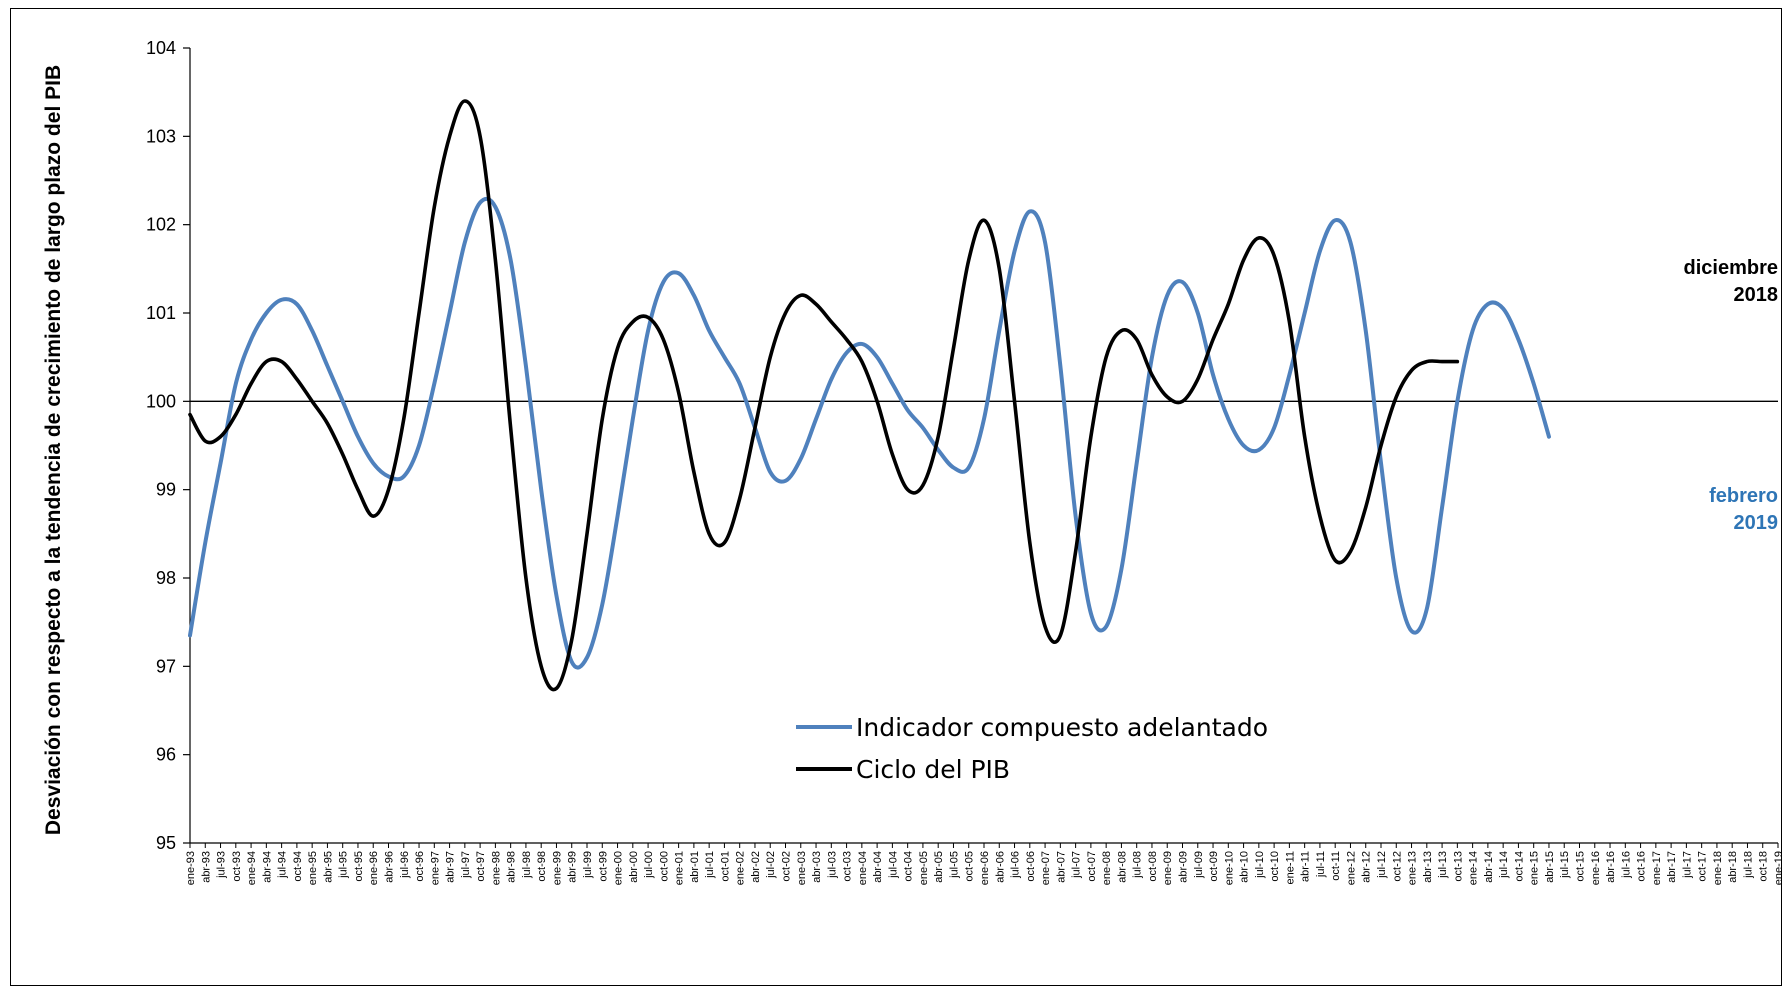 The height and width of the screenshot is (994, 1787). I want to click on x-tick-label: ene-11, so click(1290, 867).